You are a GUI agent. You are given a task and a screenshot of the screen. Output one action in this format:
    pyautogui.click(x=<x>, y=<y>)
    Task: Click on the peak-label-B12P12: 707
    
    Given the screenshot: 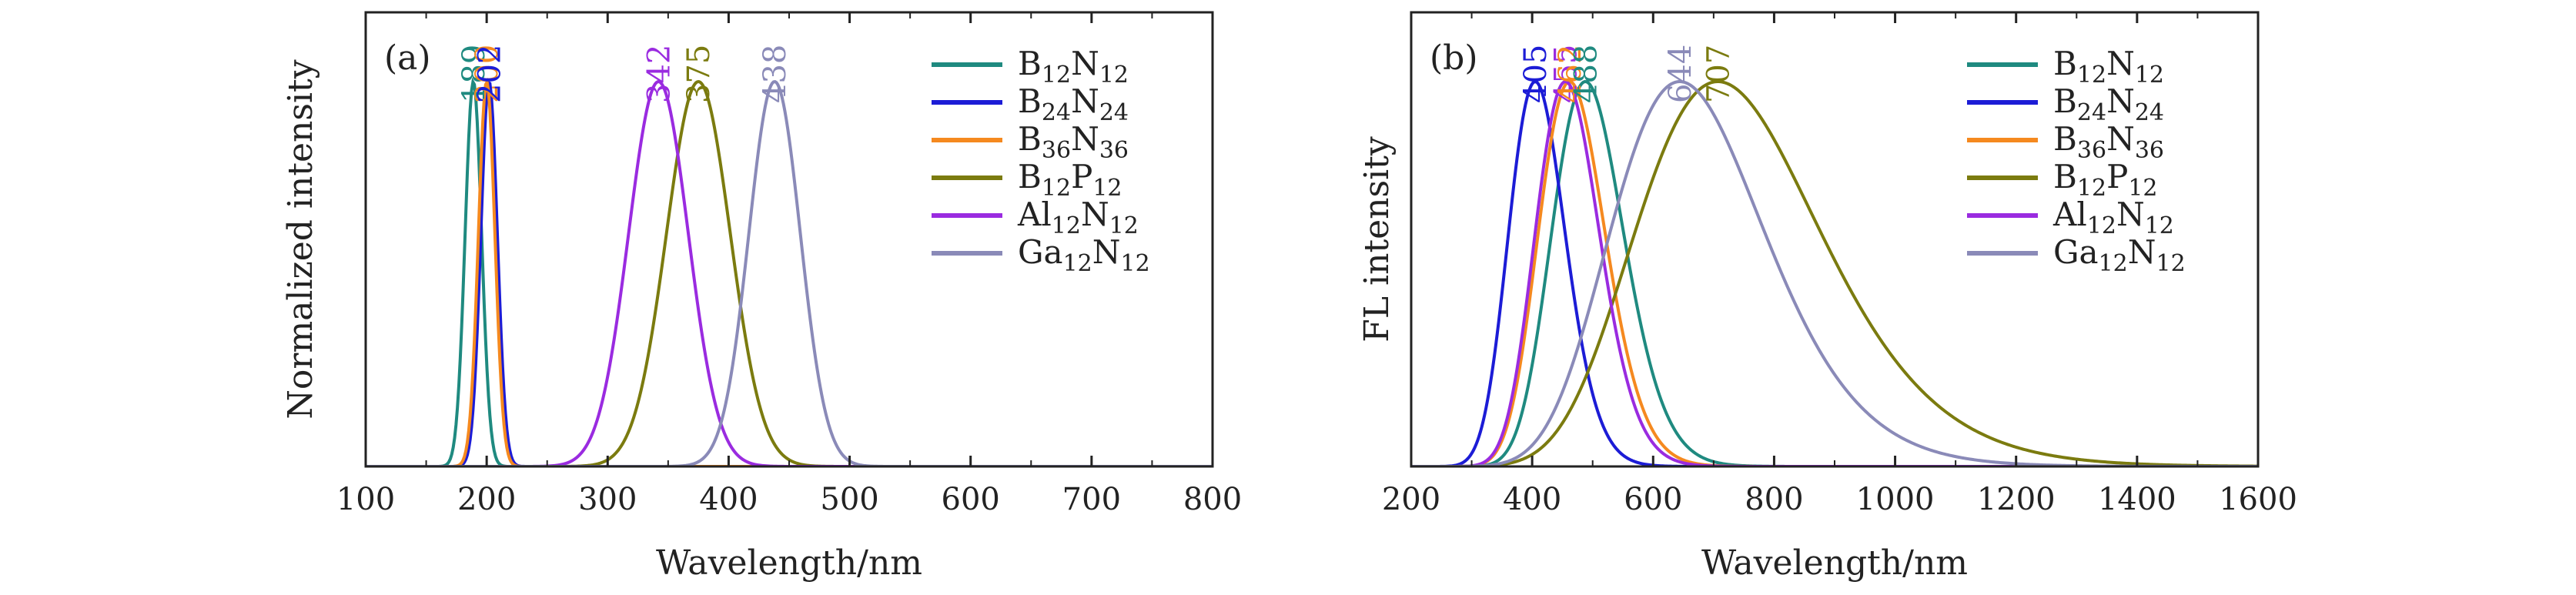 What is the action you would take?
    pyautogui.click(x=1719, y=74)
    